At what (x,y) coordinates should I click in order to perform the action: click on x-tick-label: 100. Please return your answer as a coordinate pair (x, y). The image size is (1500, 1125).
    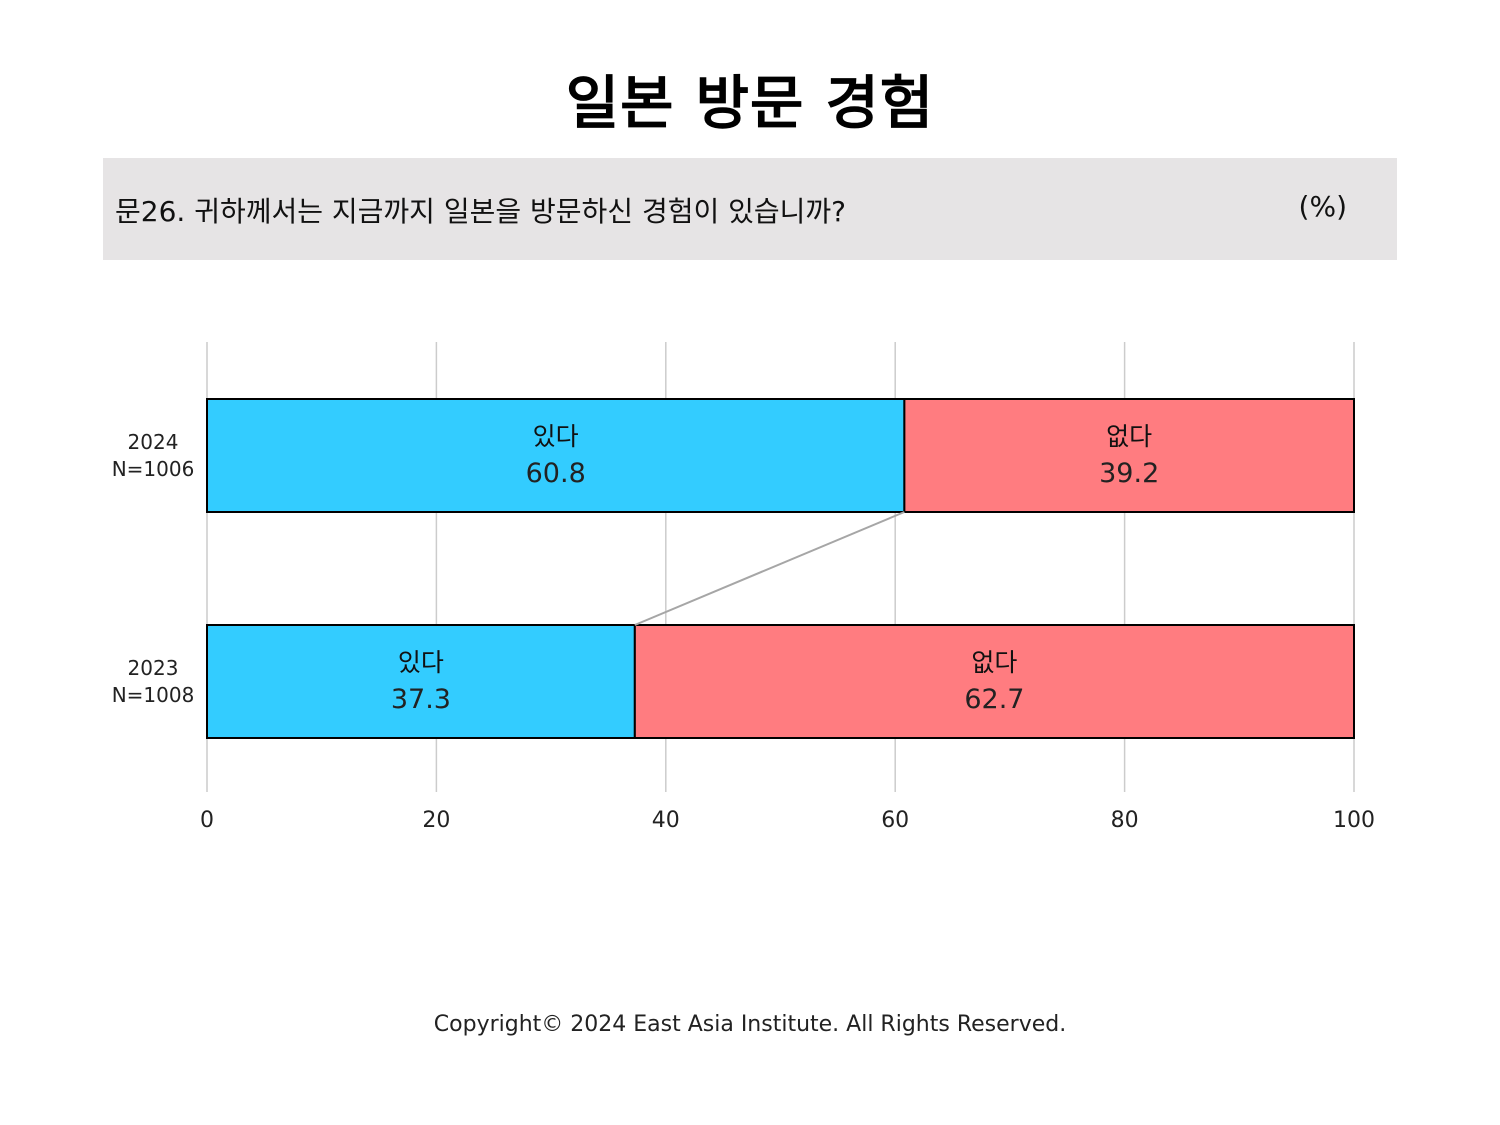
    Looking at the image, I should click on (1354, 820).